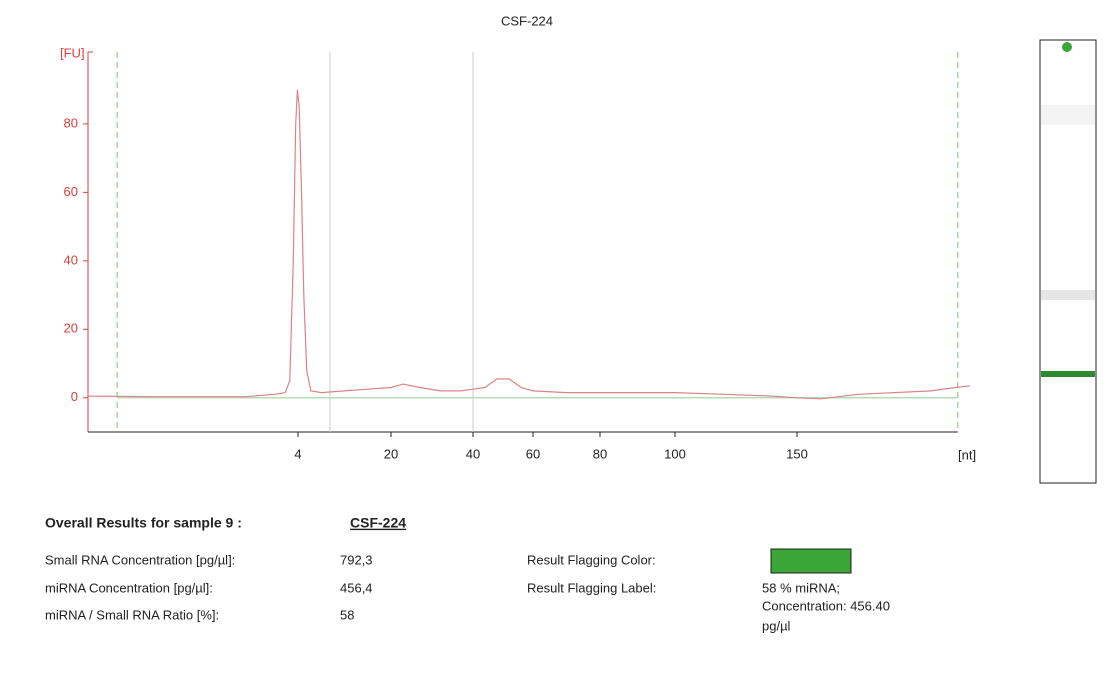  What do you see at coordinates (1068, 261) in the screenshot?
I see `gel-lane` at bounding box center [1068, 261].